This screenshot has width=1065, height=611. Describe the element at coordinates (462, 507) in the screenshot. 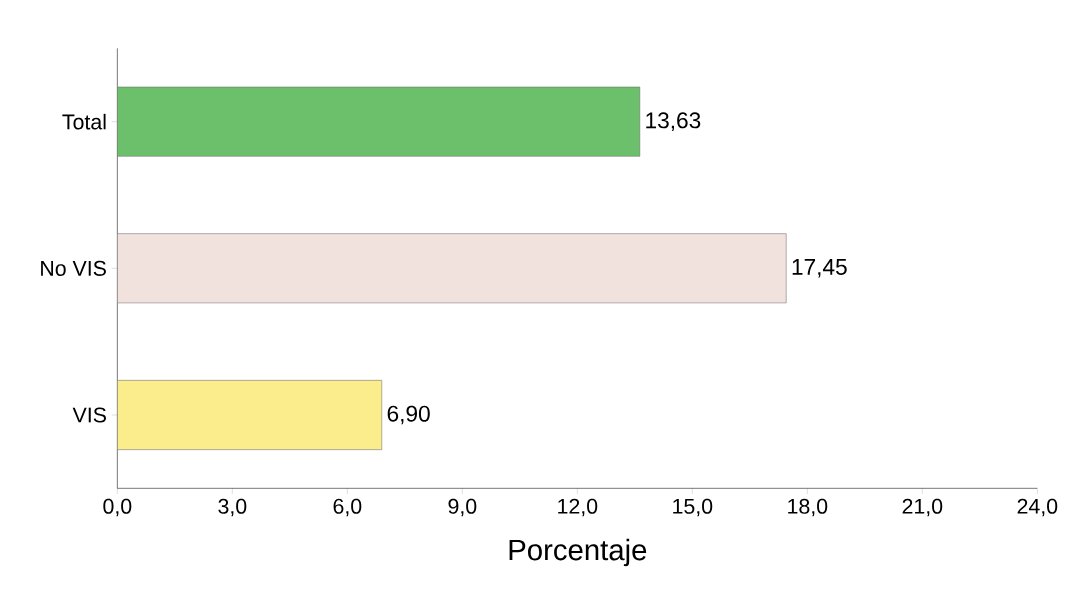

I see `x-tick-label: 9,0` at that location.